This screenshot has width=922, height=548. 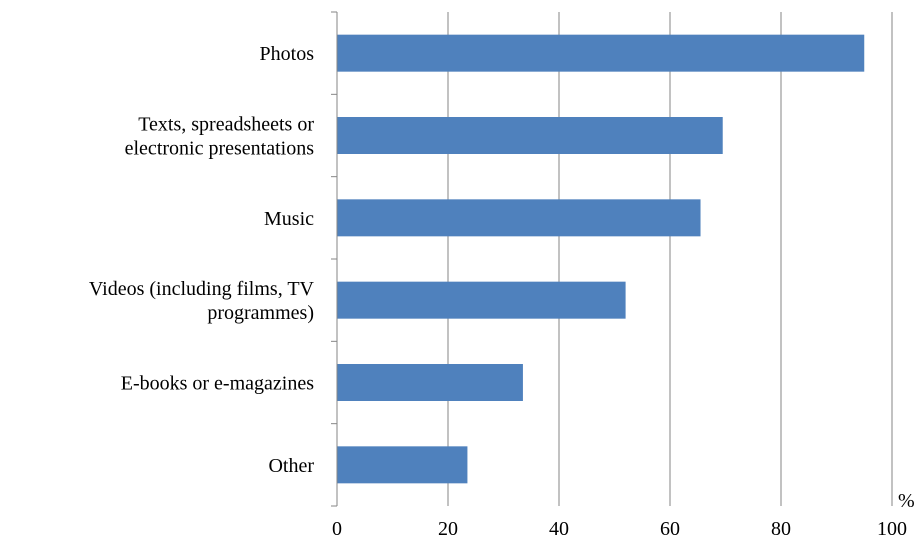 I want to click on x-tick-label: 80, so click(x=781, y=529).